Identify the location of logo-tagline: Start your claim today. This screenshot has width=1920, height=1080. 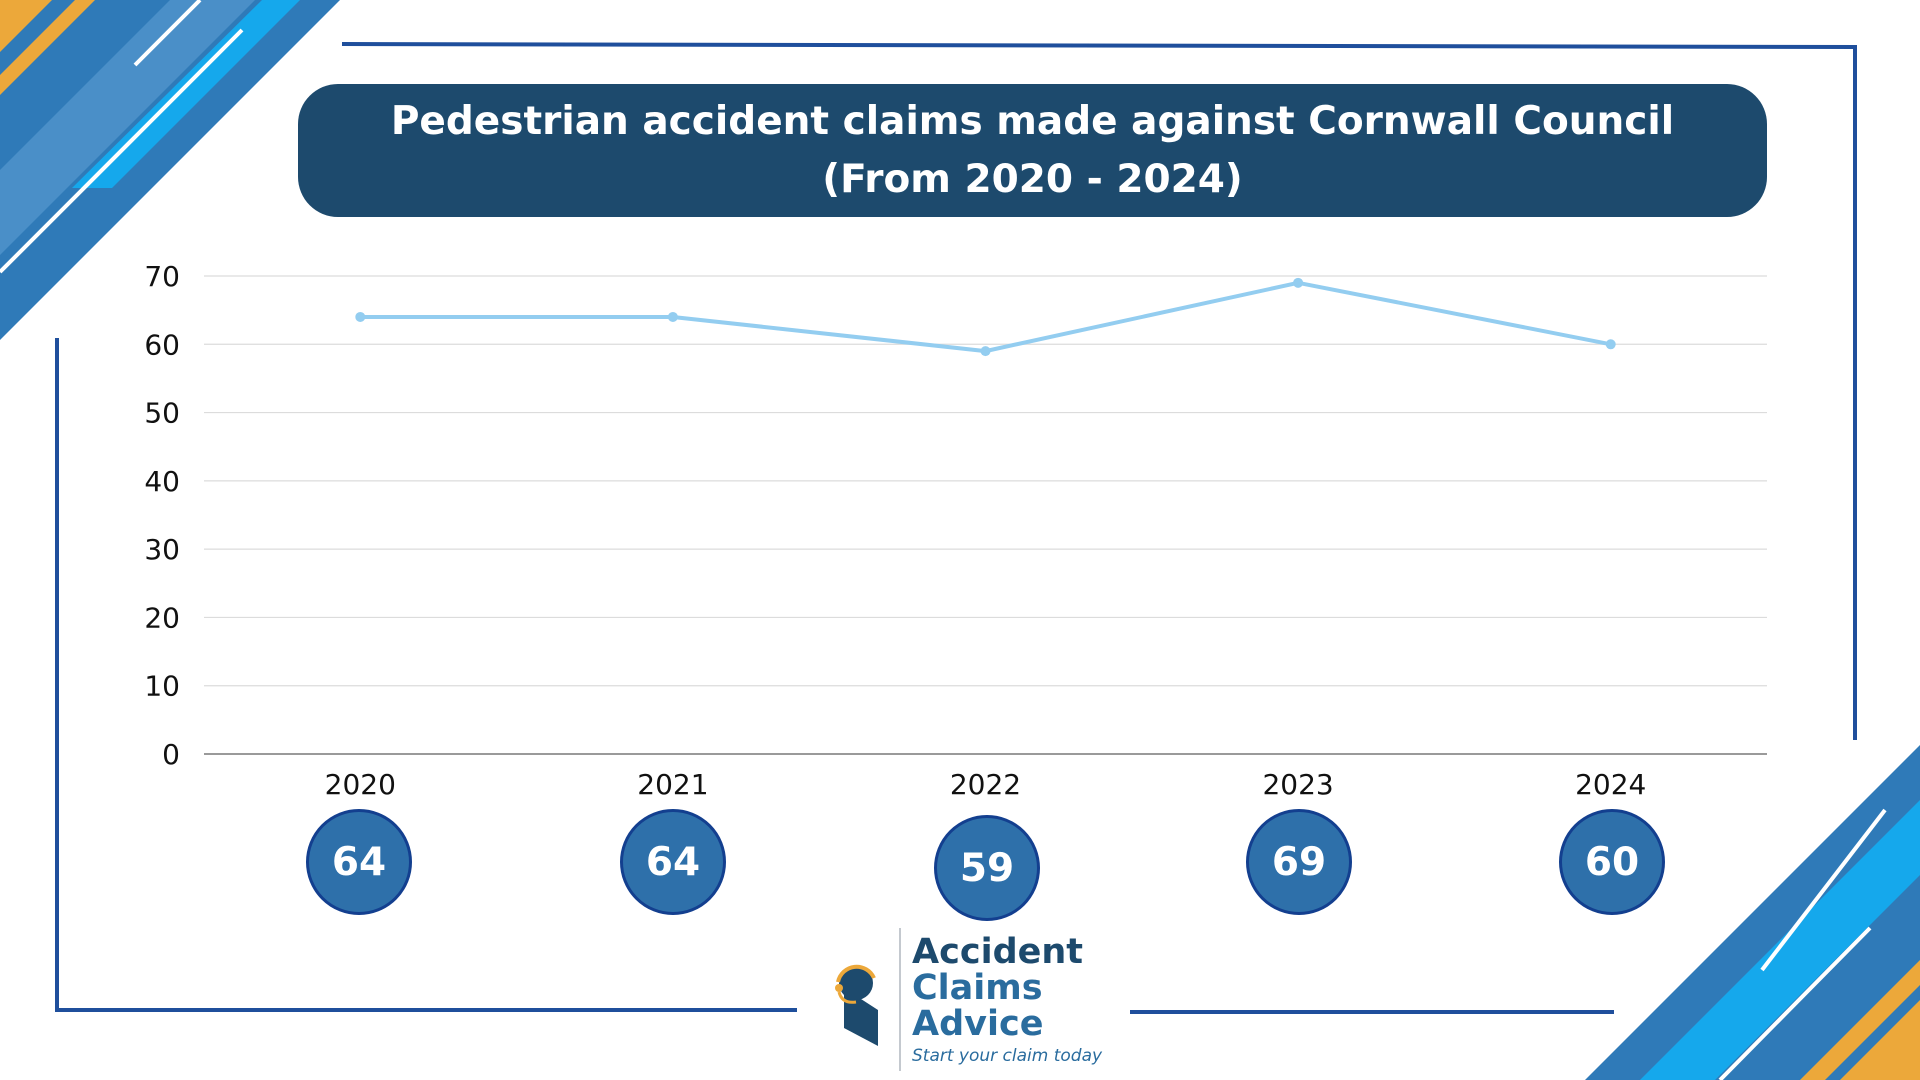
(1007, 1056).